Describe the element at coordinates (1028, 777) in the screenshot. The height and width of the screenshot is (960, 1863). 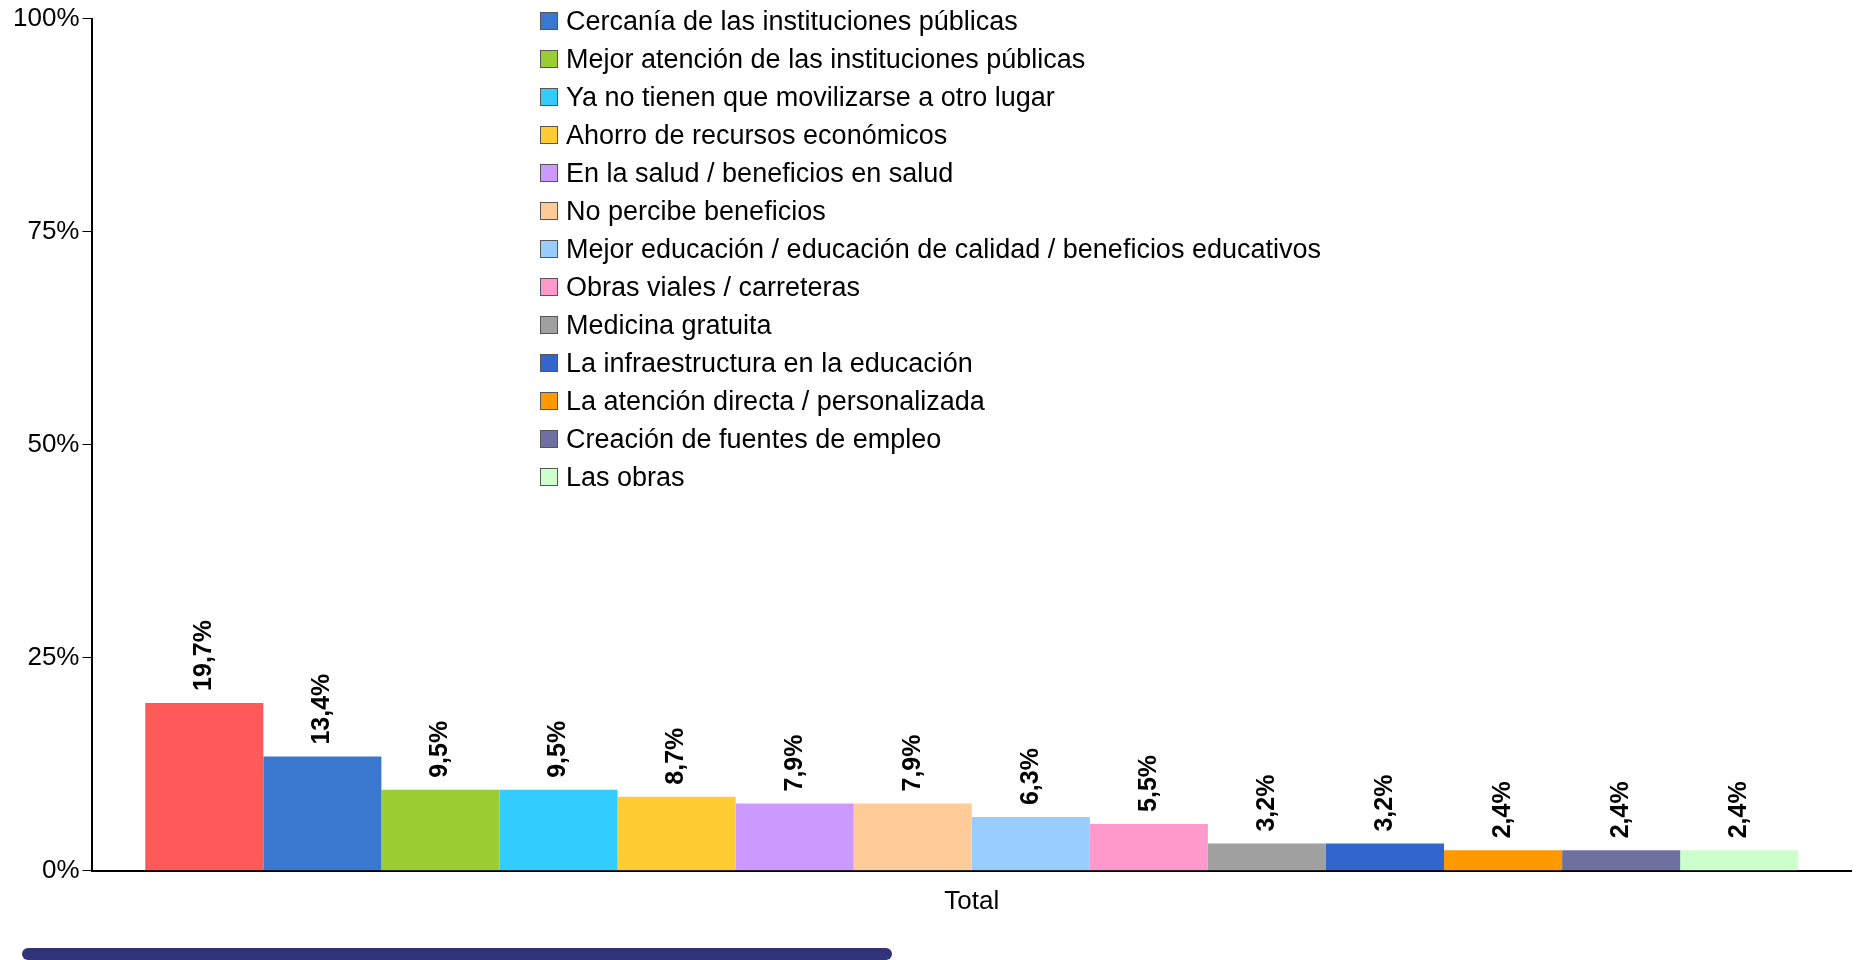
I see `data-label: 6,3%` at that location.